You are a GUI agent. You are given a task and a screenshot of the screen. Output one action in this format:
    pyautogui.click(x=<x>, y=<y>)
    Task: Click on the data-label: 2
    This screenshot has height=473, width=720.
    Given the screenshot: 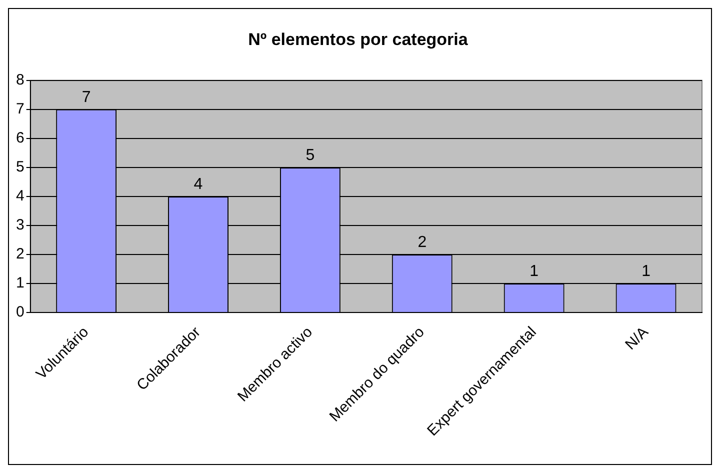 What is the action you would take?
    pyautogui.click(x=422, y=242)
    